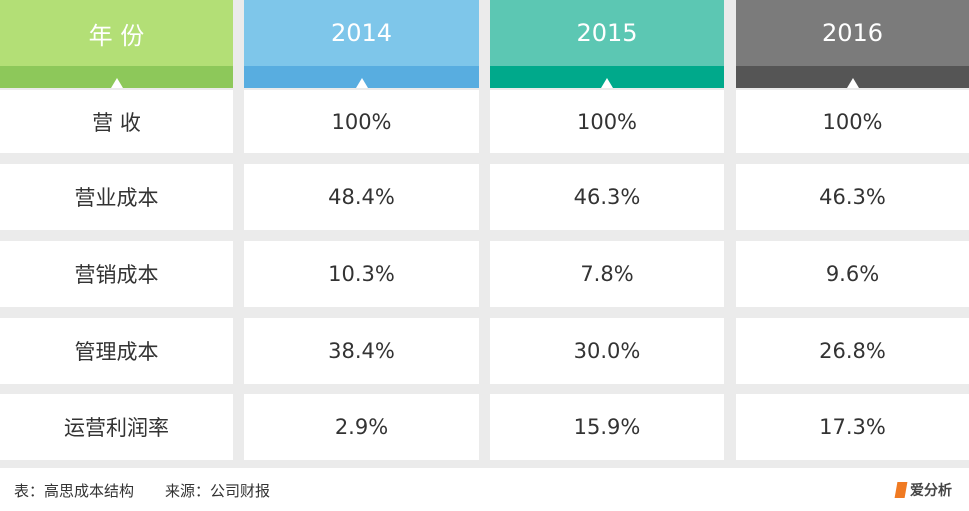 The image size is (969, 511). What do you see at coordinates (361, 351) in the screenshot?
I see `value-cell: 38.4%` at bounding box center [361, 351].